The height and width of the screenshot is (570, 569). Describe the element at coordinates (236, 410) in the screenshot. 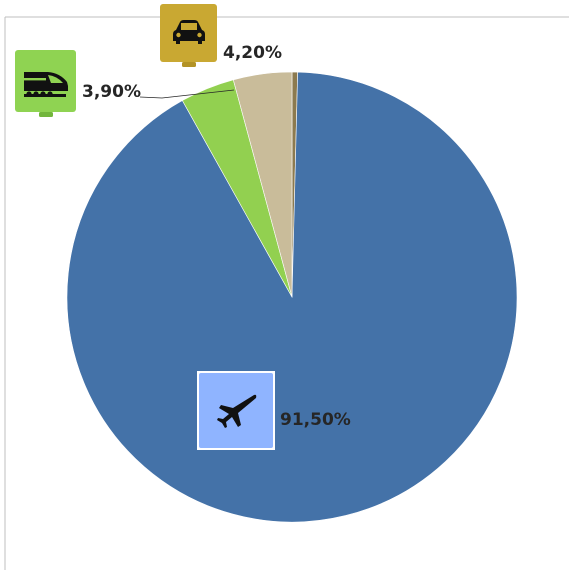

I see `airplane-icon` at that location.